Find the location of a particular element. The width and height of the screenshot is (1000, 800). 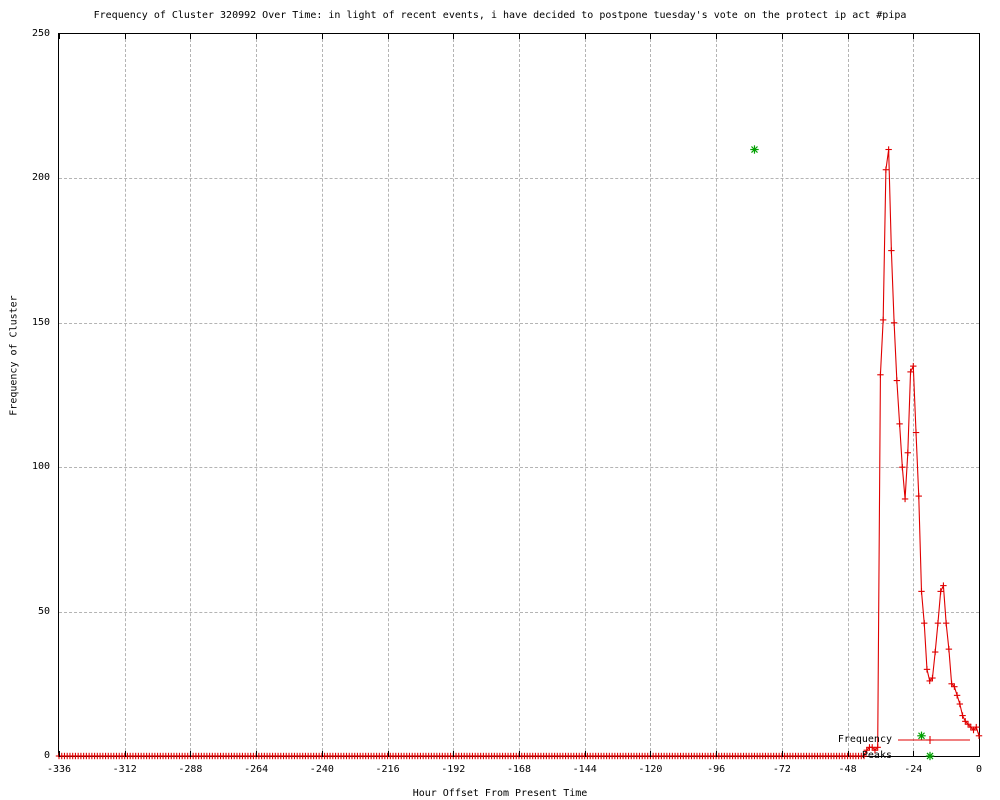

legend-star-sample is located at coordinates (930, 756).